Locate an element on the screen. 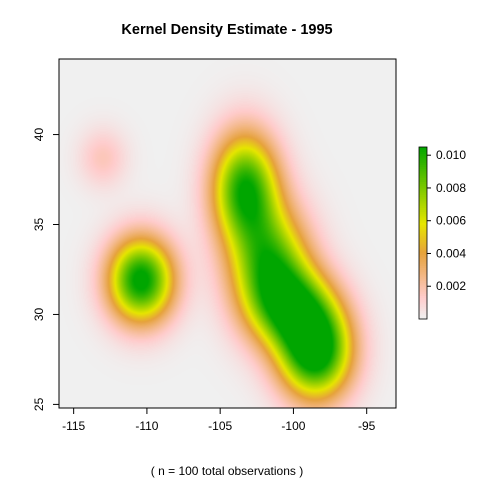 Image resolution: width=480 pixels, height=480 pixels. color-legend: 0.002 0.004 0.006 0.008 0.010 is located at coordinates (442, 233).